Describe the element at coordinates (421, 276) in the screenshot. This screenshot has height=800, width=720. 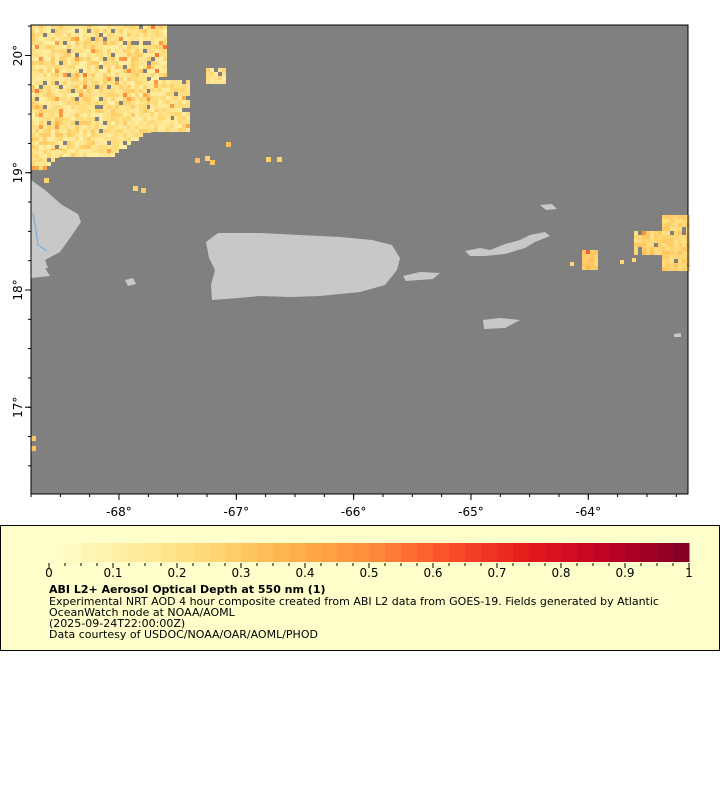
I see `vieques` at that location.